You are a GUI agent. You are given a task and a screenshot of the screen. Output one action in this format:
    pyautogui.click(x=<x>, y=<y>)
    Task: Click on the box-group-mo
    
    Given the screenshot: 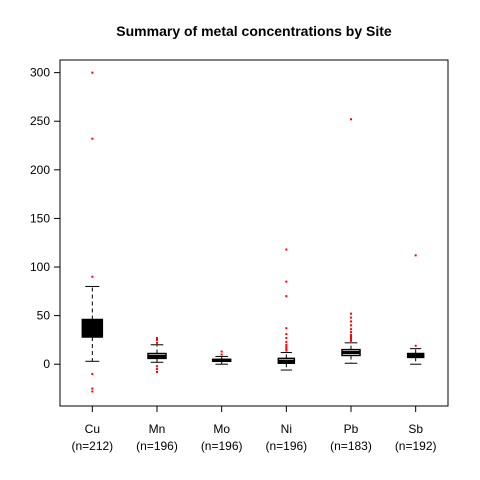 What is the action you would take?
    pyautogui.click(x=221, y=357)
    